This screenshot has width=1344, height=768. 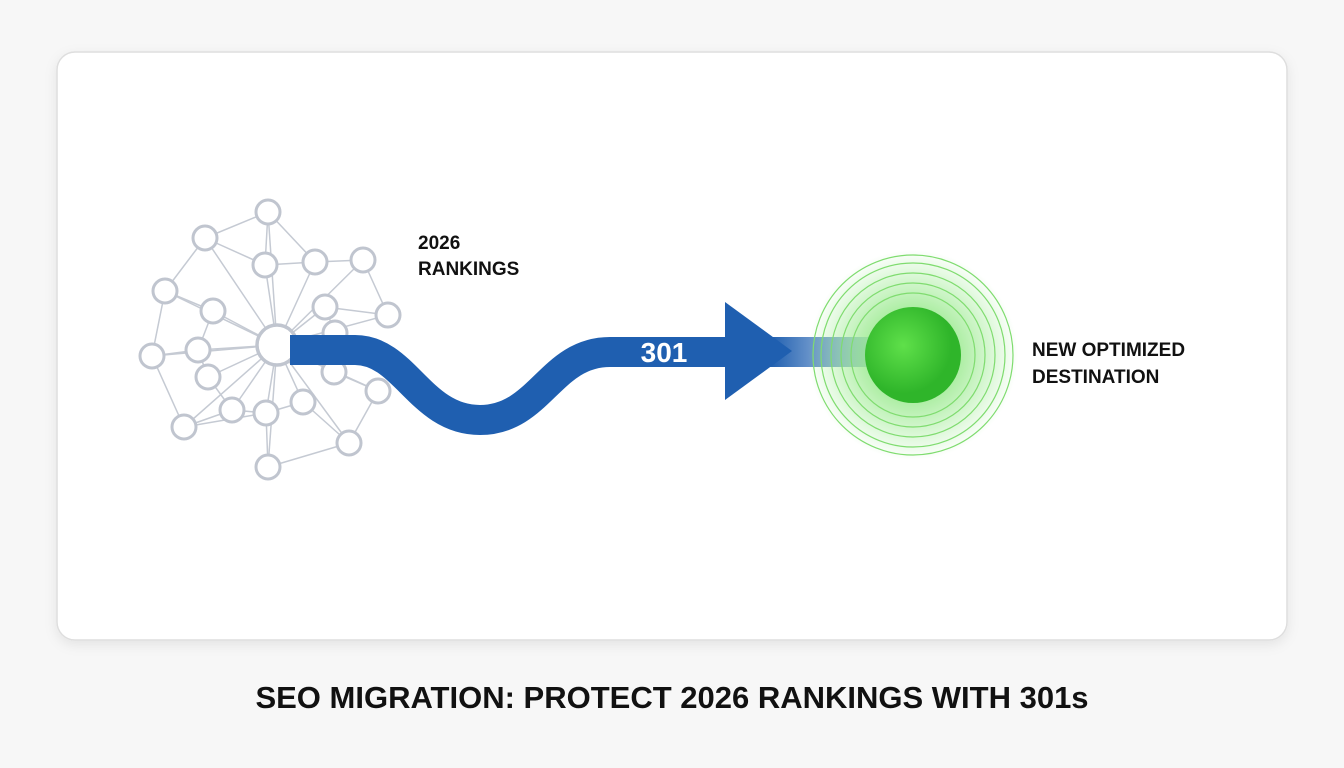 I want to click on rings, so click(x=913, y=355).